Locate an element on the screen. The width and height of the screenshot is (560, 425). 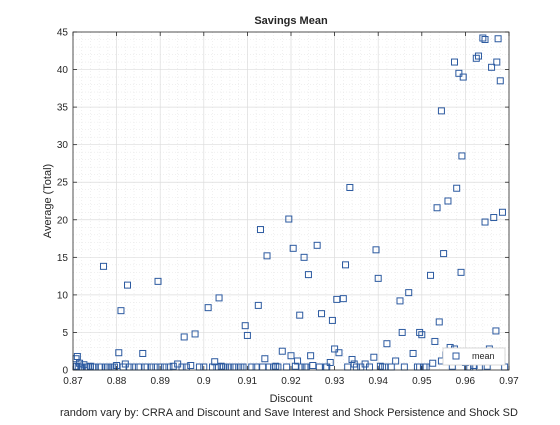
y-tick-label: 0 is located at coordinates (65, 371).